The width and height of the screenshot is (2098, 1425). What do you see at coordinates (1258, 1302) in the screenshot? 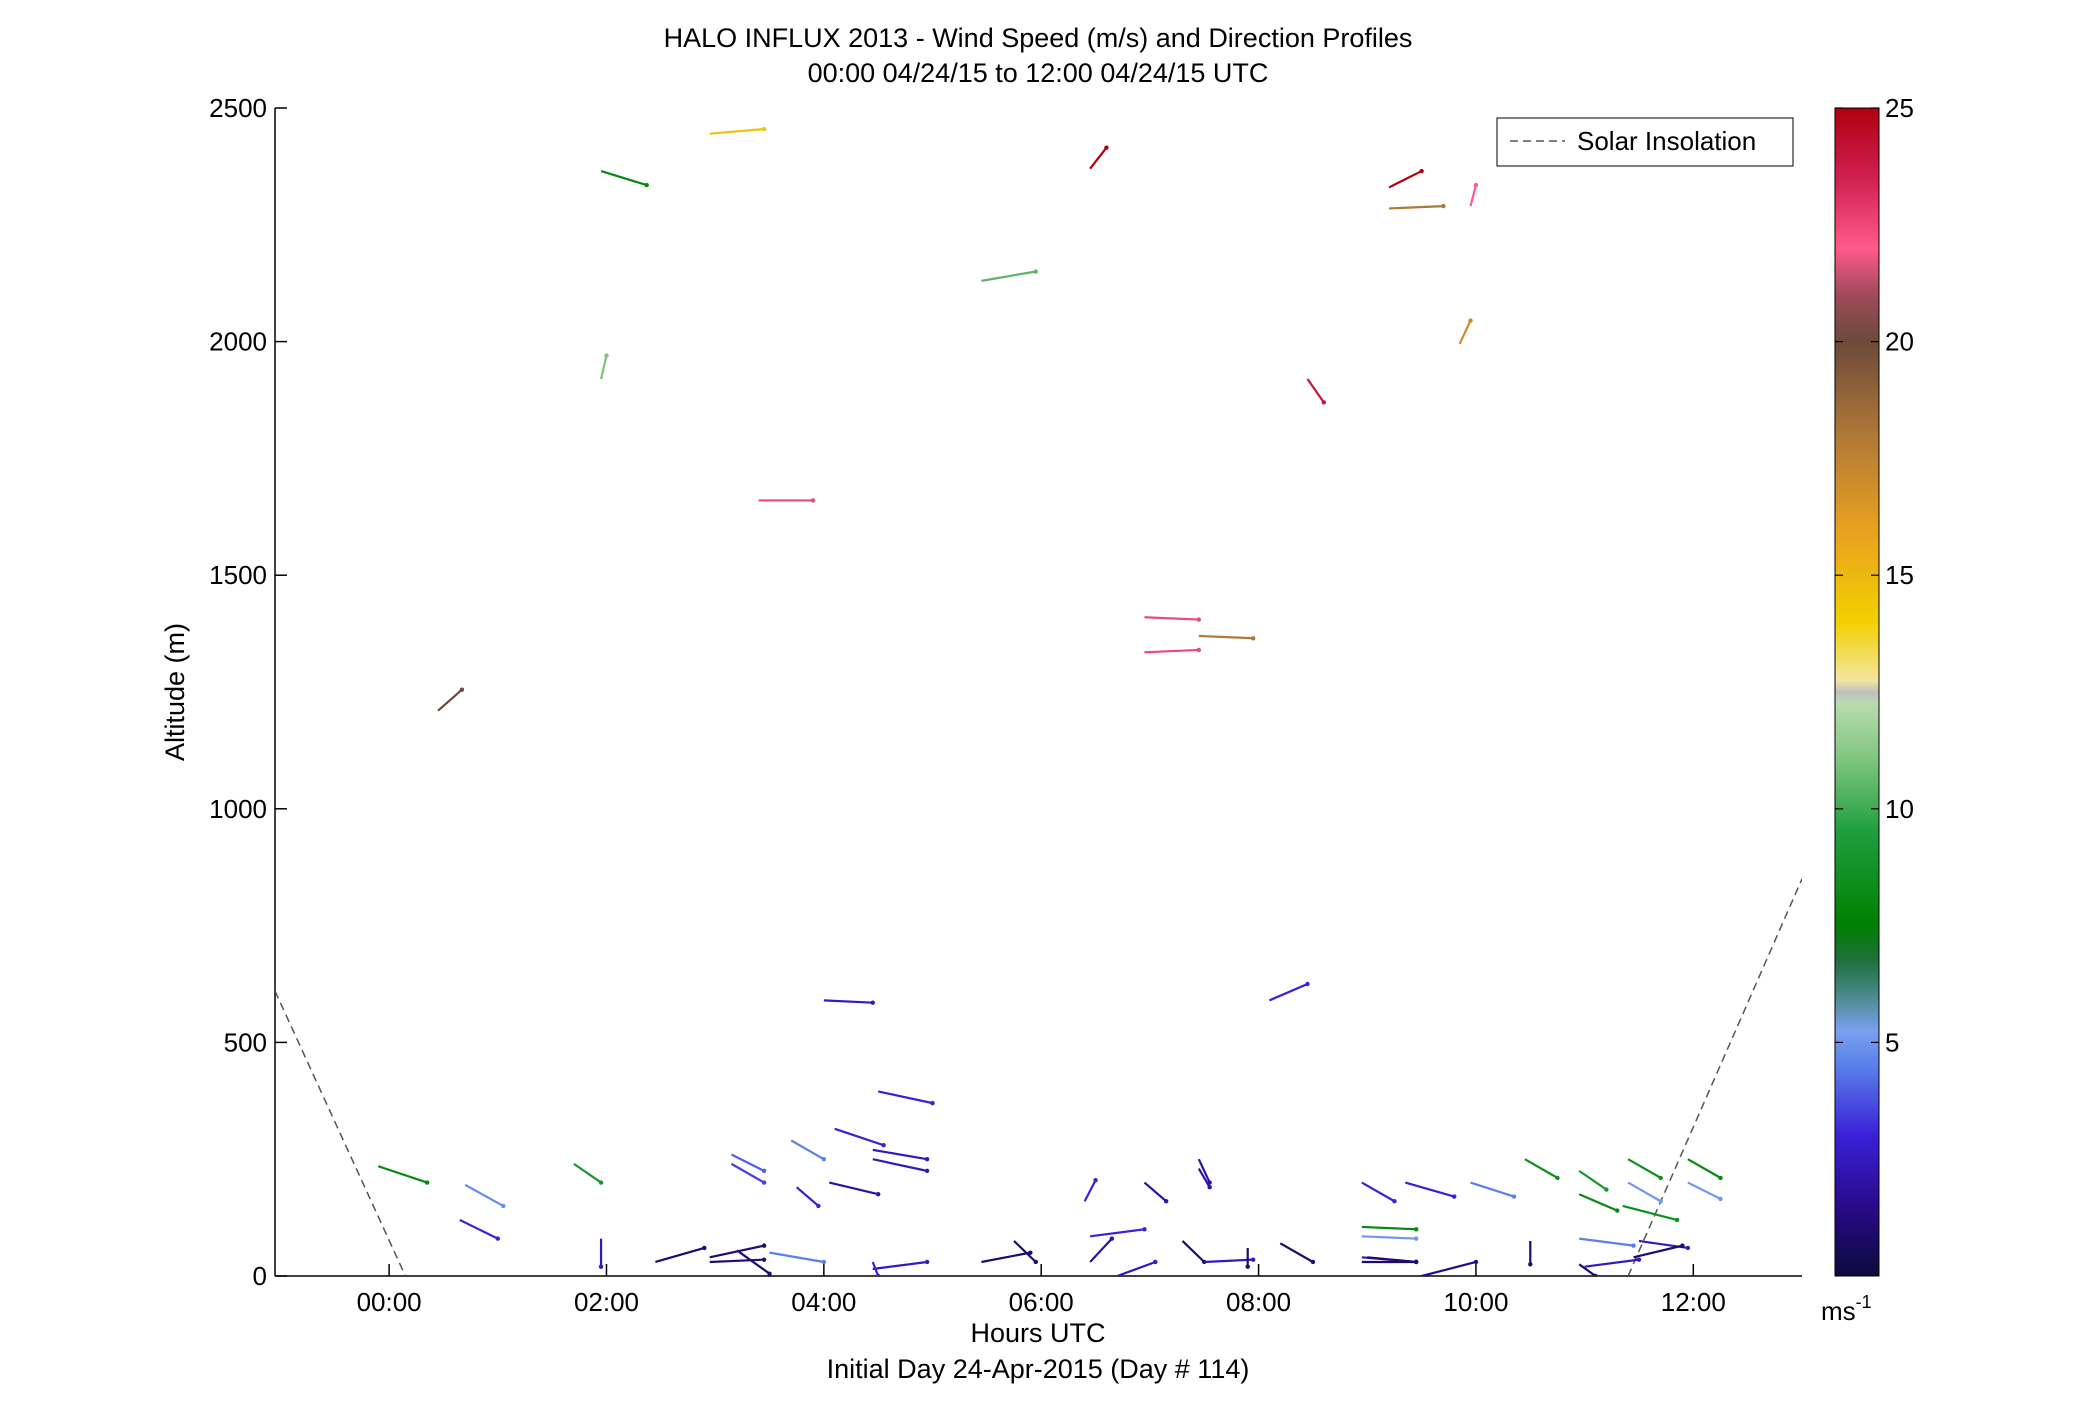
I see `x-tick-label: 08:00` at bounding box center [1258, 1302].